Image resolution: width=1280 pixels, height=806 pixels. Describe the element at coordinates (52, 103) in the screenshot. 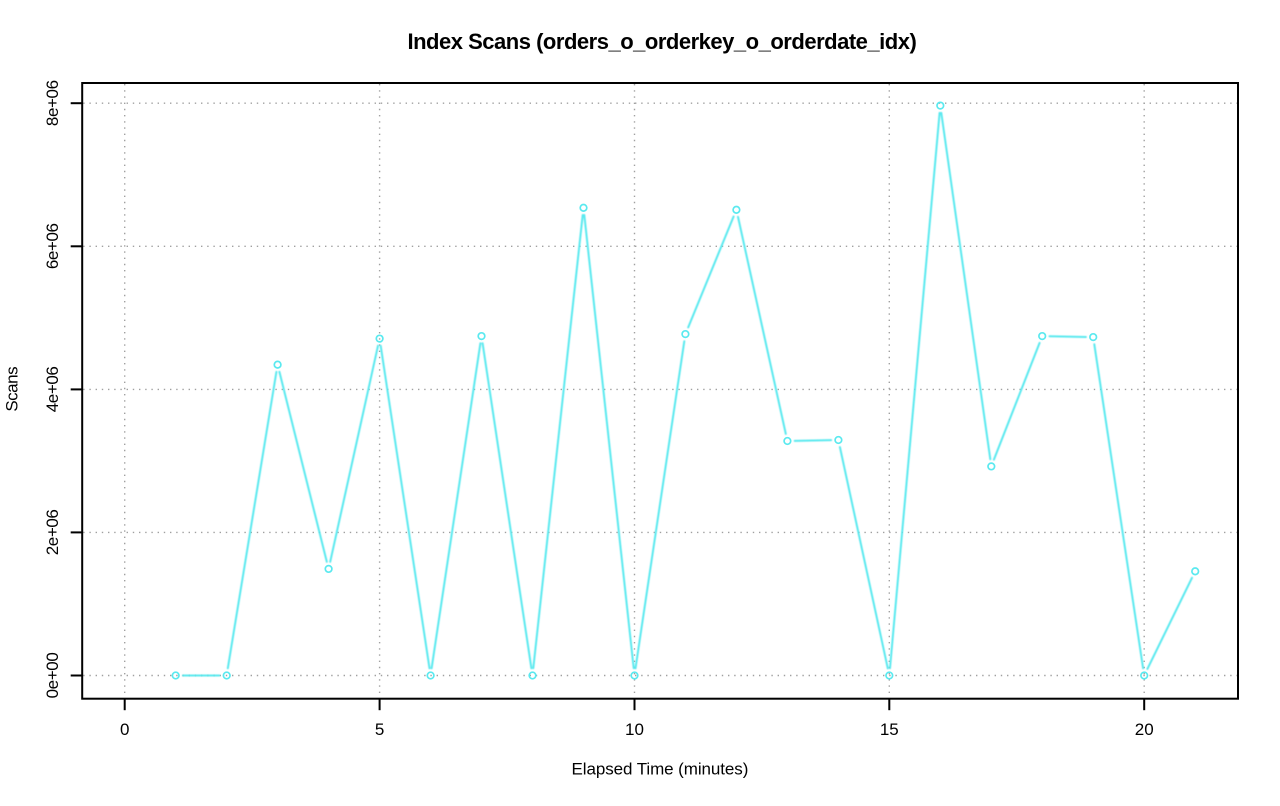

I see `svg-text: 8e+06` at that location.